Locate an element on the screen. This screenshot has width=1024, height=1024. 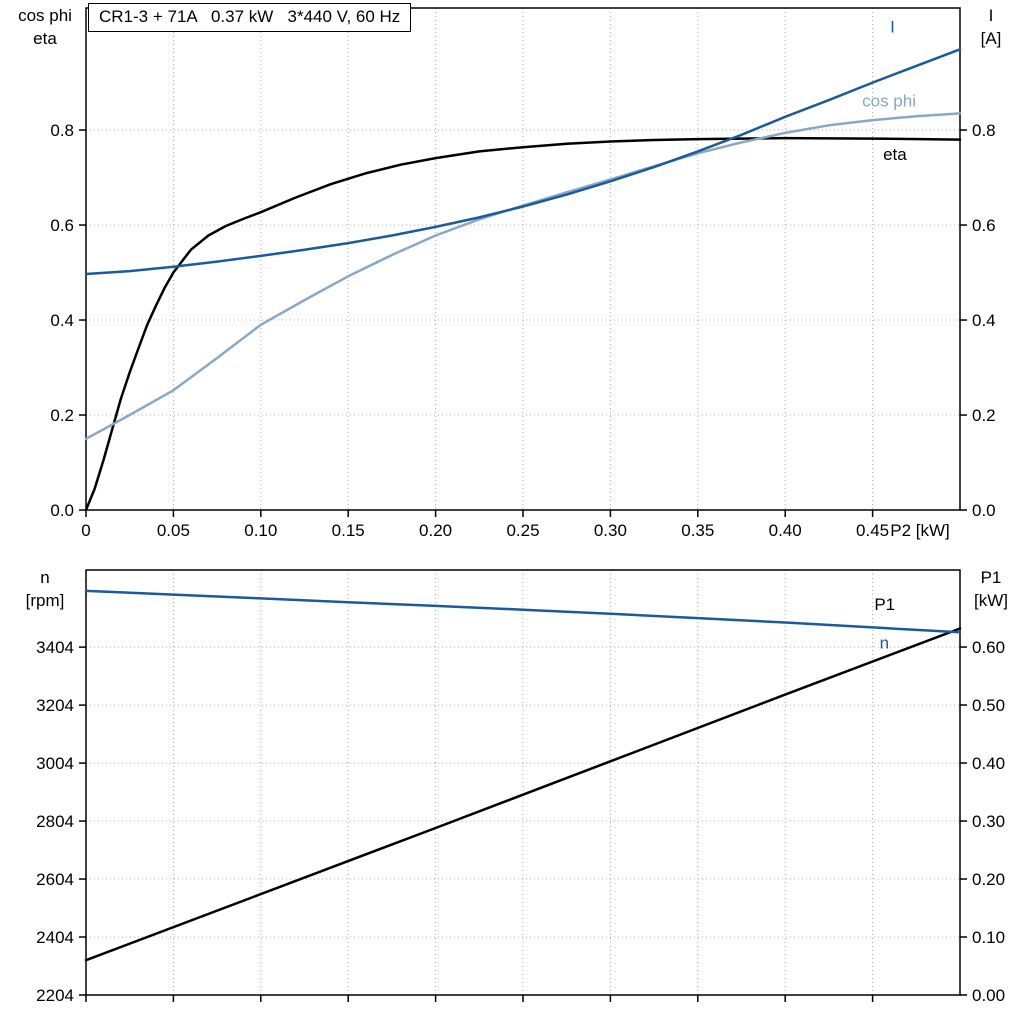
left-axis-title: n is located at coordinates (44, 577).